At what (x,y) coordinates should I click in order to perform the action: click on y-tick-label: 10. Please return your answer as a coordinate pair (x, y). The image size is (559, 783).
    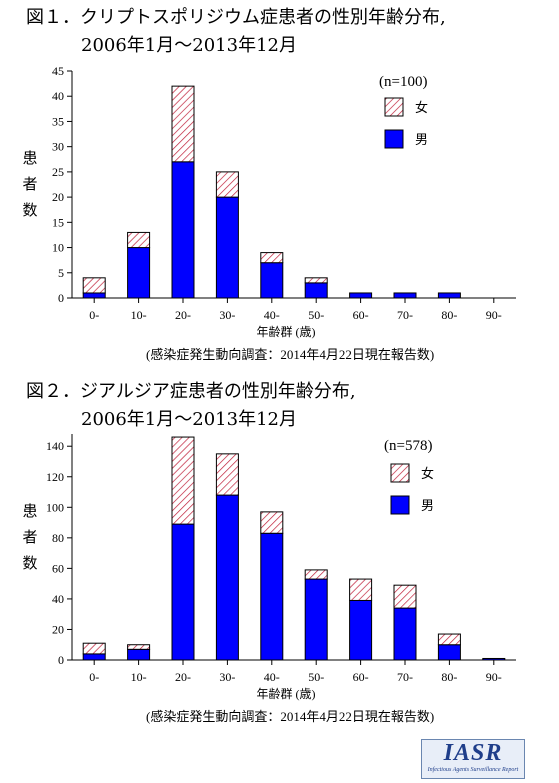
    Looking at the image, I should click on (58, 248).